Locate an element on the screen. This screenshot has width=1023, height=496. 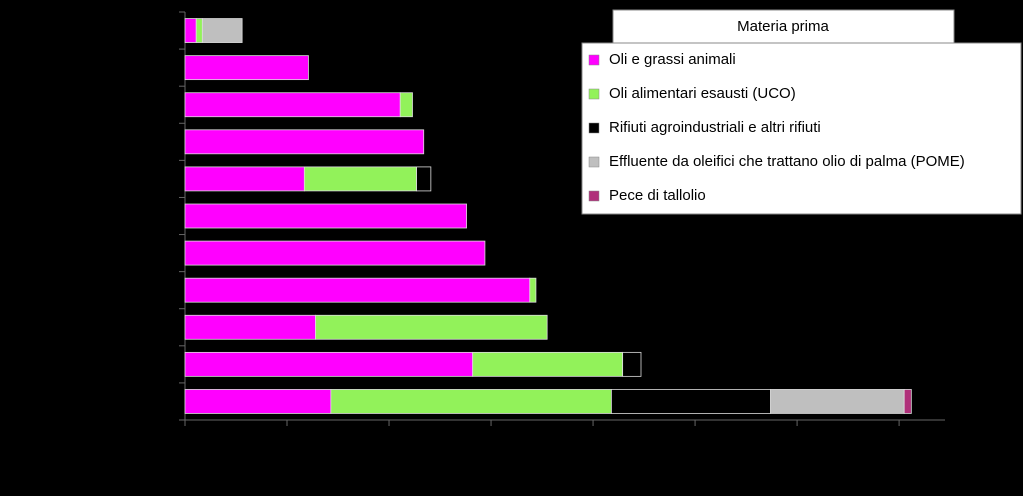
legend-title-box is located at coordinates (783, 26).